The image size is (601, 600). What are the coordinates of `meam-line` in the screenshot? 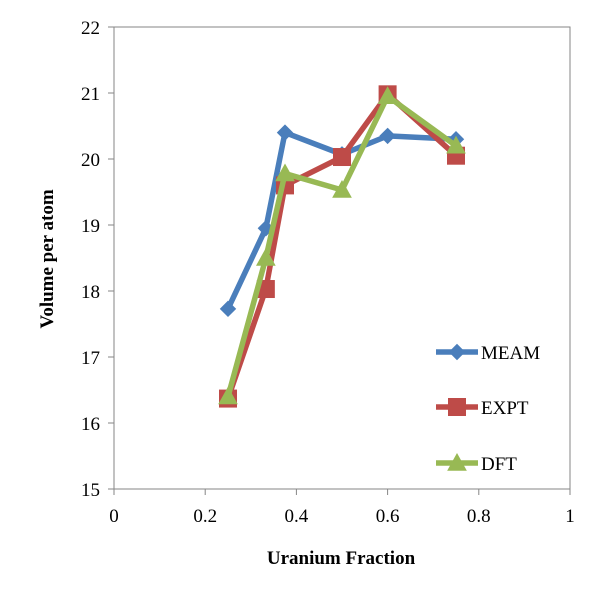 It's located at (342, 220).